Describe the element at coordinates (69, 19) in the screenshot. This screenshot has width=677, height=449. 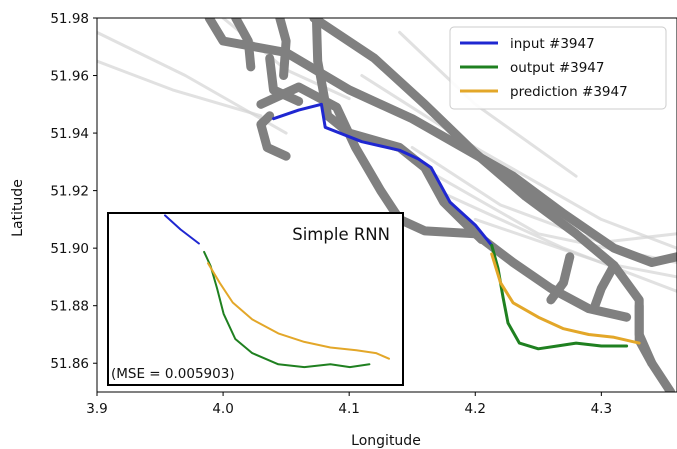
I see `y-tick-label: 51.98` at that location.